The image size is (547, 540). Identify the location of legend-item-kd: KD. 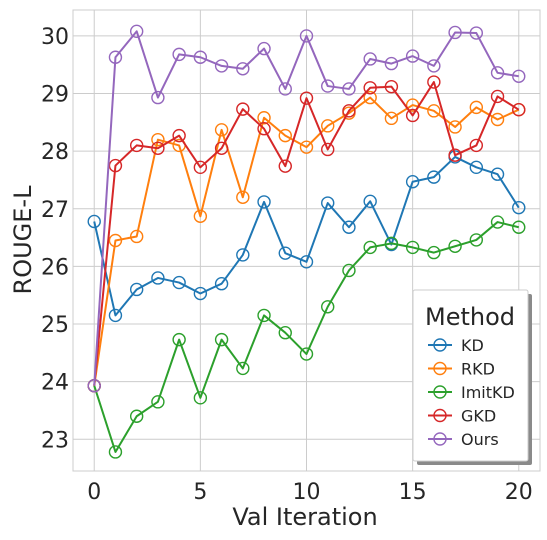
(456, 345).